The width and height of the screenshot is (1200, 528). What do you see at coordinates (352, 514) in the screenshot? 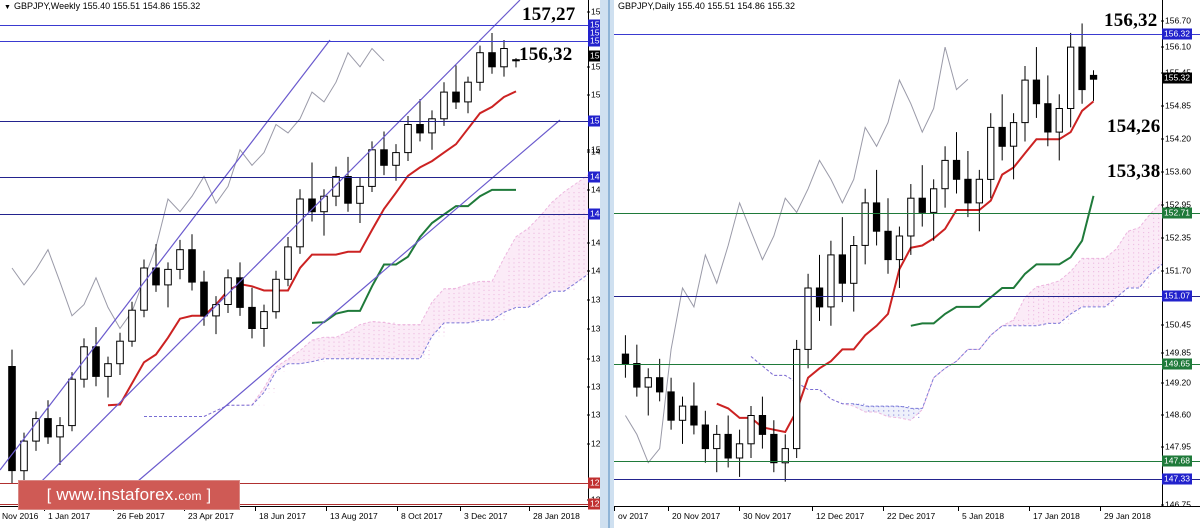
I see `time-axis-tick: 13 Aug 2017` at bounding box center [352, 514].